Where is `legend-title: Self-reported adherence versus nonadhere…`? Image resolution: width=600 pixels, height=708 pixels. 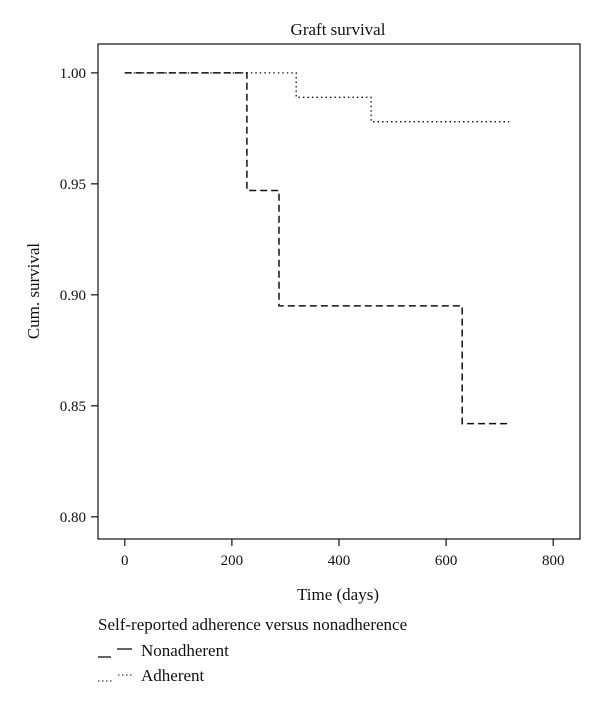
legend-title: Self-reported adherence versus nonadhere… is located at coordinates (252, 624).